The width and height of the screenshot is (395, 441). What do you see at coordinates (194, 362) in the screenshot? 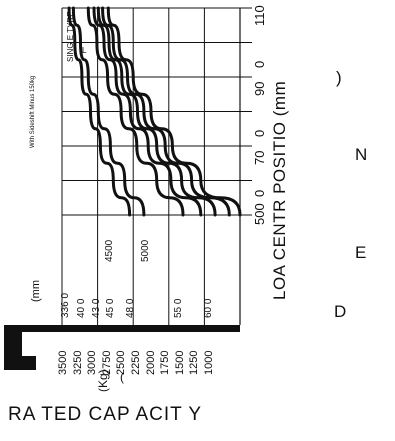
I see `capacity-tick-label: 1250` at bounding box center [194, 362].